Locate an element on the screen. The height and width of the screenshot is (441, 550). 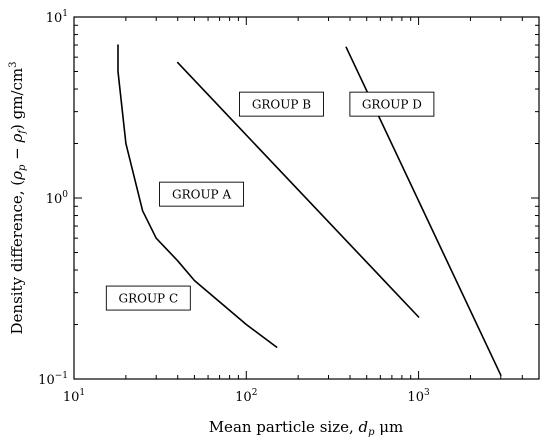
y-tick-label: 10⁻¹ is located at coordinates (53, 379).